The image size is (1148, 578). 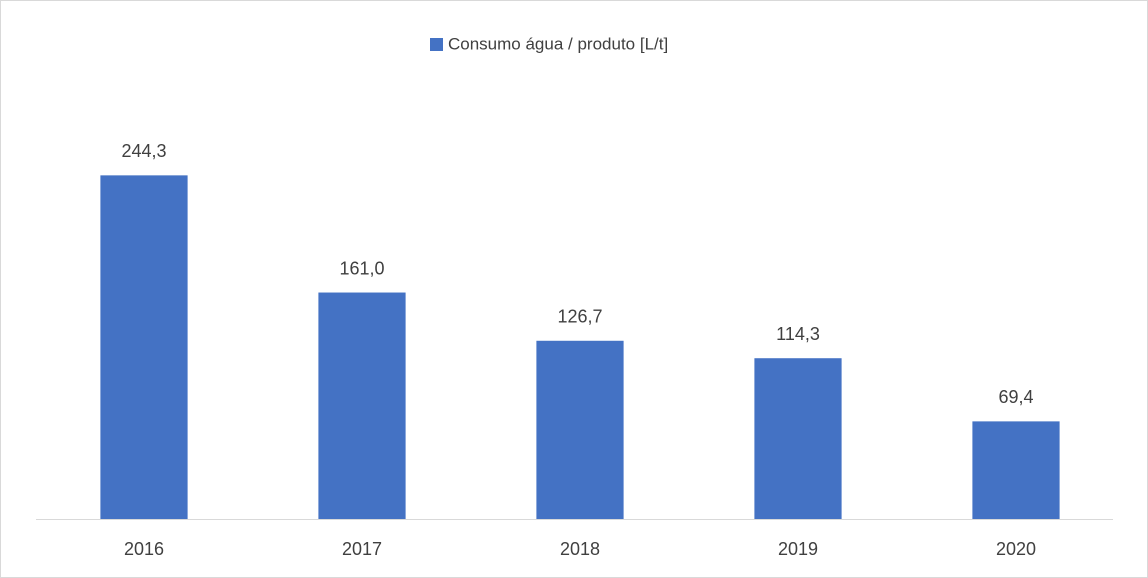 I want to click on data-label: 69,4, so click(x=1015, y=397).